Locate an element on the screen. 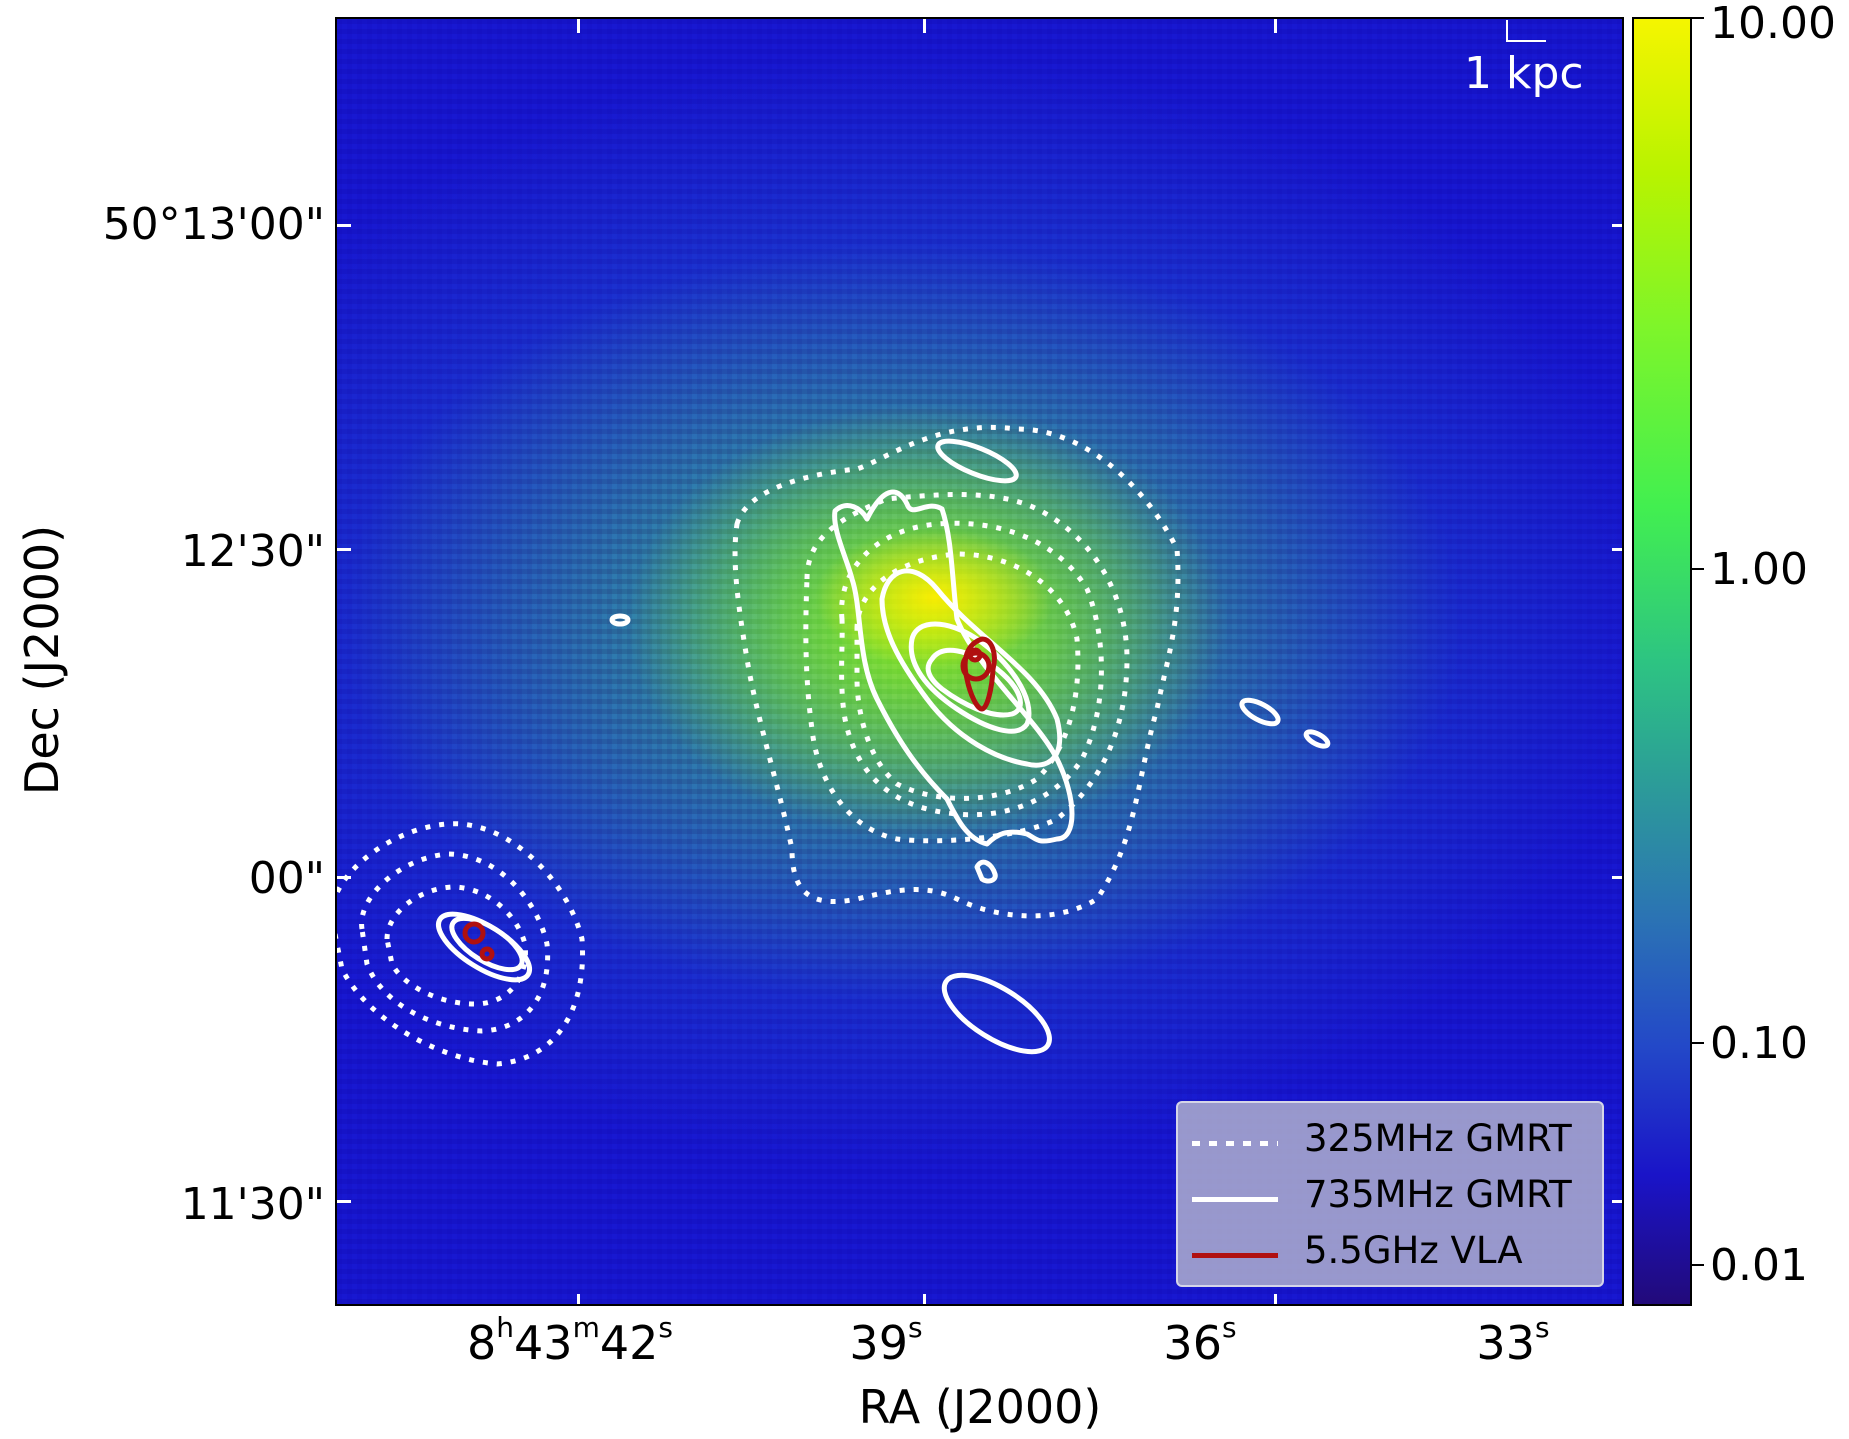 Image resolution: width=1849 pixels, height=1439 pixels. legend-item-735mhz: 735MHz GMRT is located at coordinates (1390, 1195).